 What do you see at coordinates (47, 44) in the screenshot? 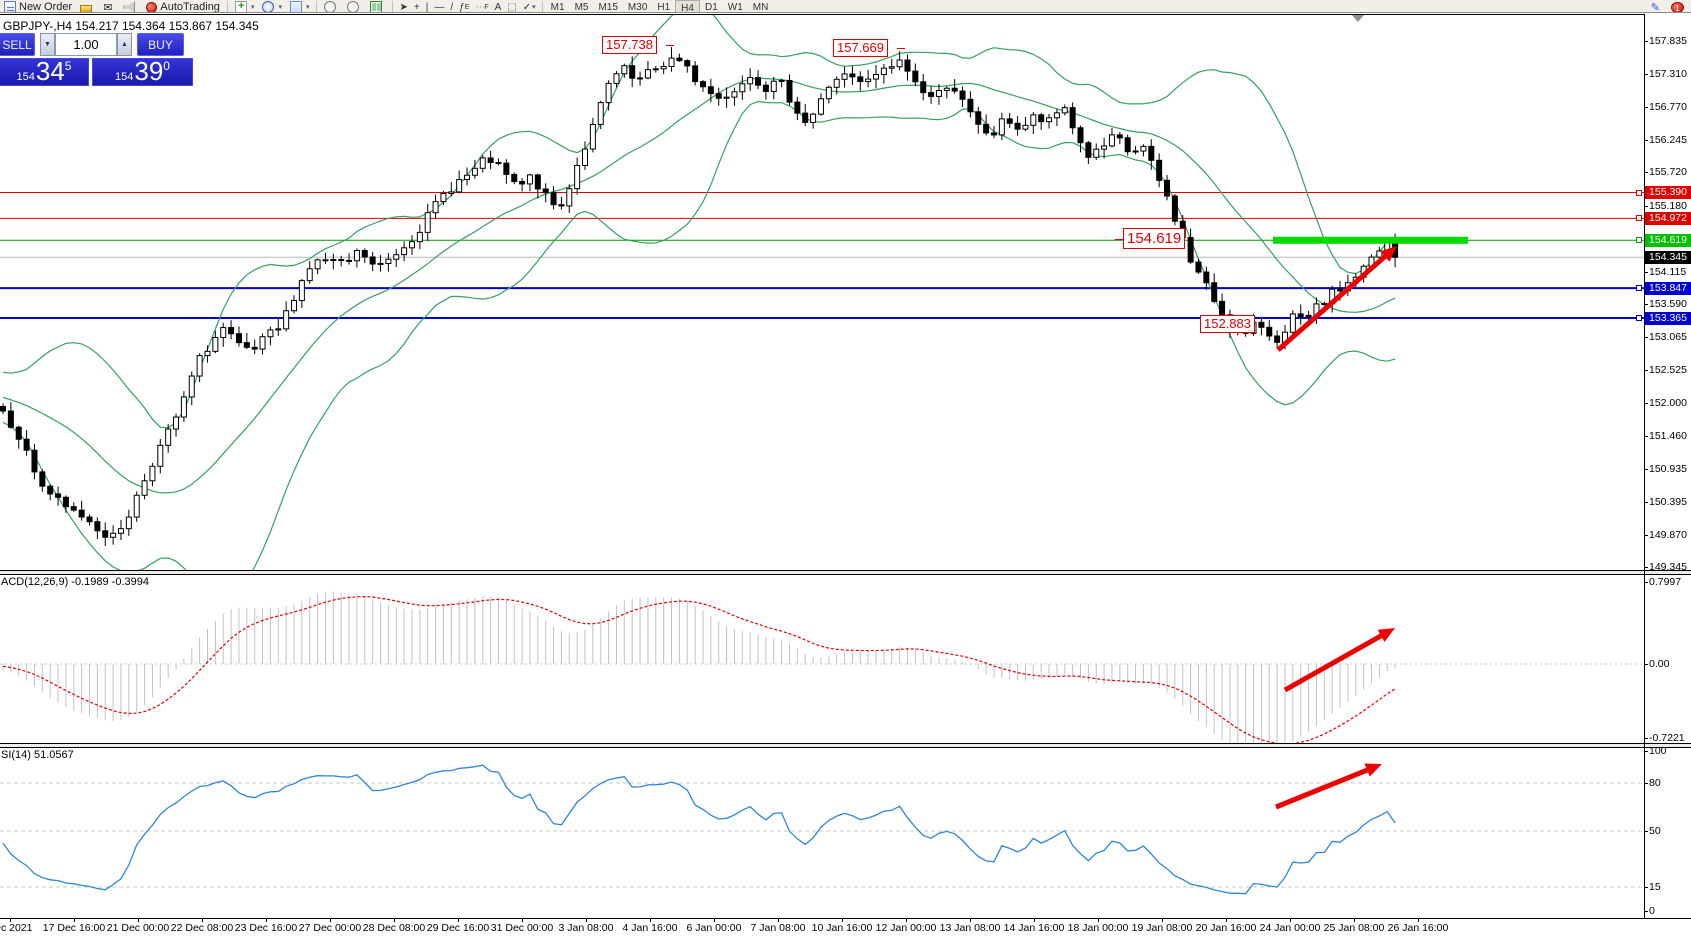
I see `volume-decrease-button: ▼` at bounding box center [47, 44].